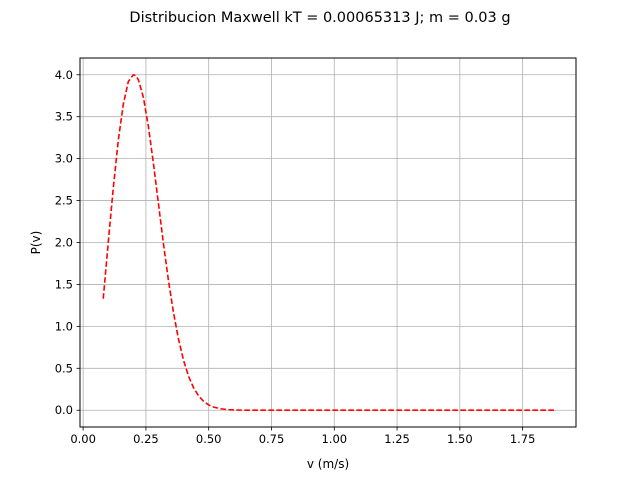 The image size is (640, 480). What do you see at coordinates (64, 117) in the screenshot?
I see `y-tick-label: 3.5` at bounding box center [64, 117].